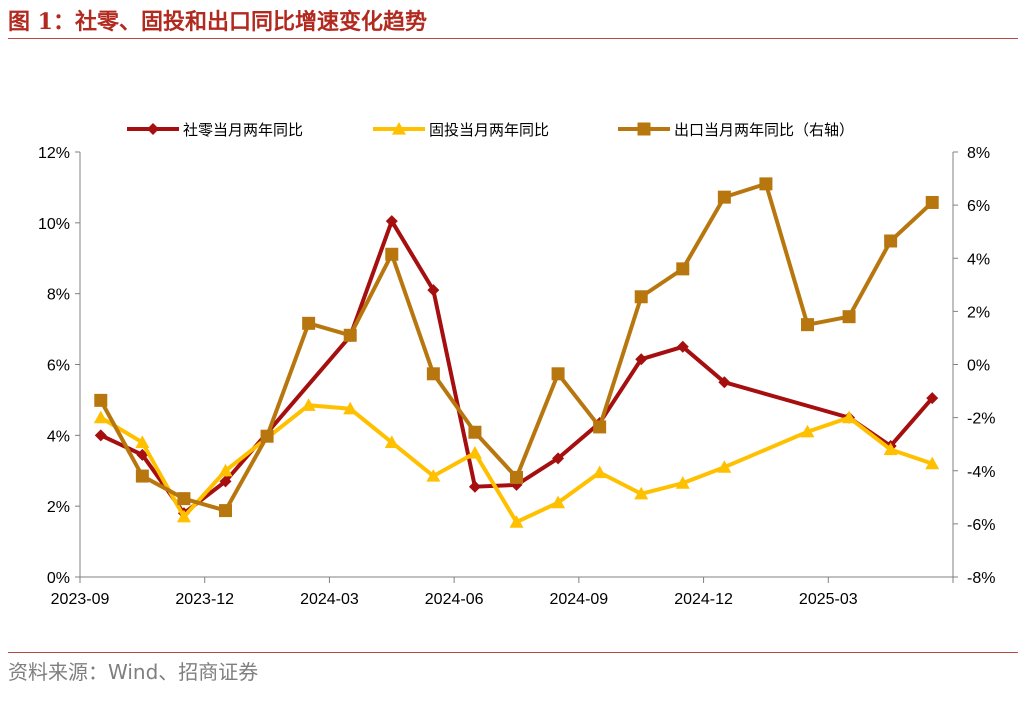 The image size is (1025, 710). Describe the element at coordinates (133, 672) in the screenshot. I see `source-note: 资料来源：Wind、招商证券` at that location.